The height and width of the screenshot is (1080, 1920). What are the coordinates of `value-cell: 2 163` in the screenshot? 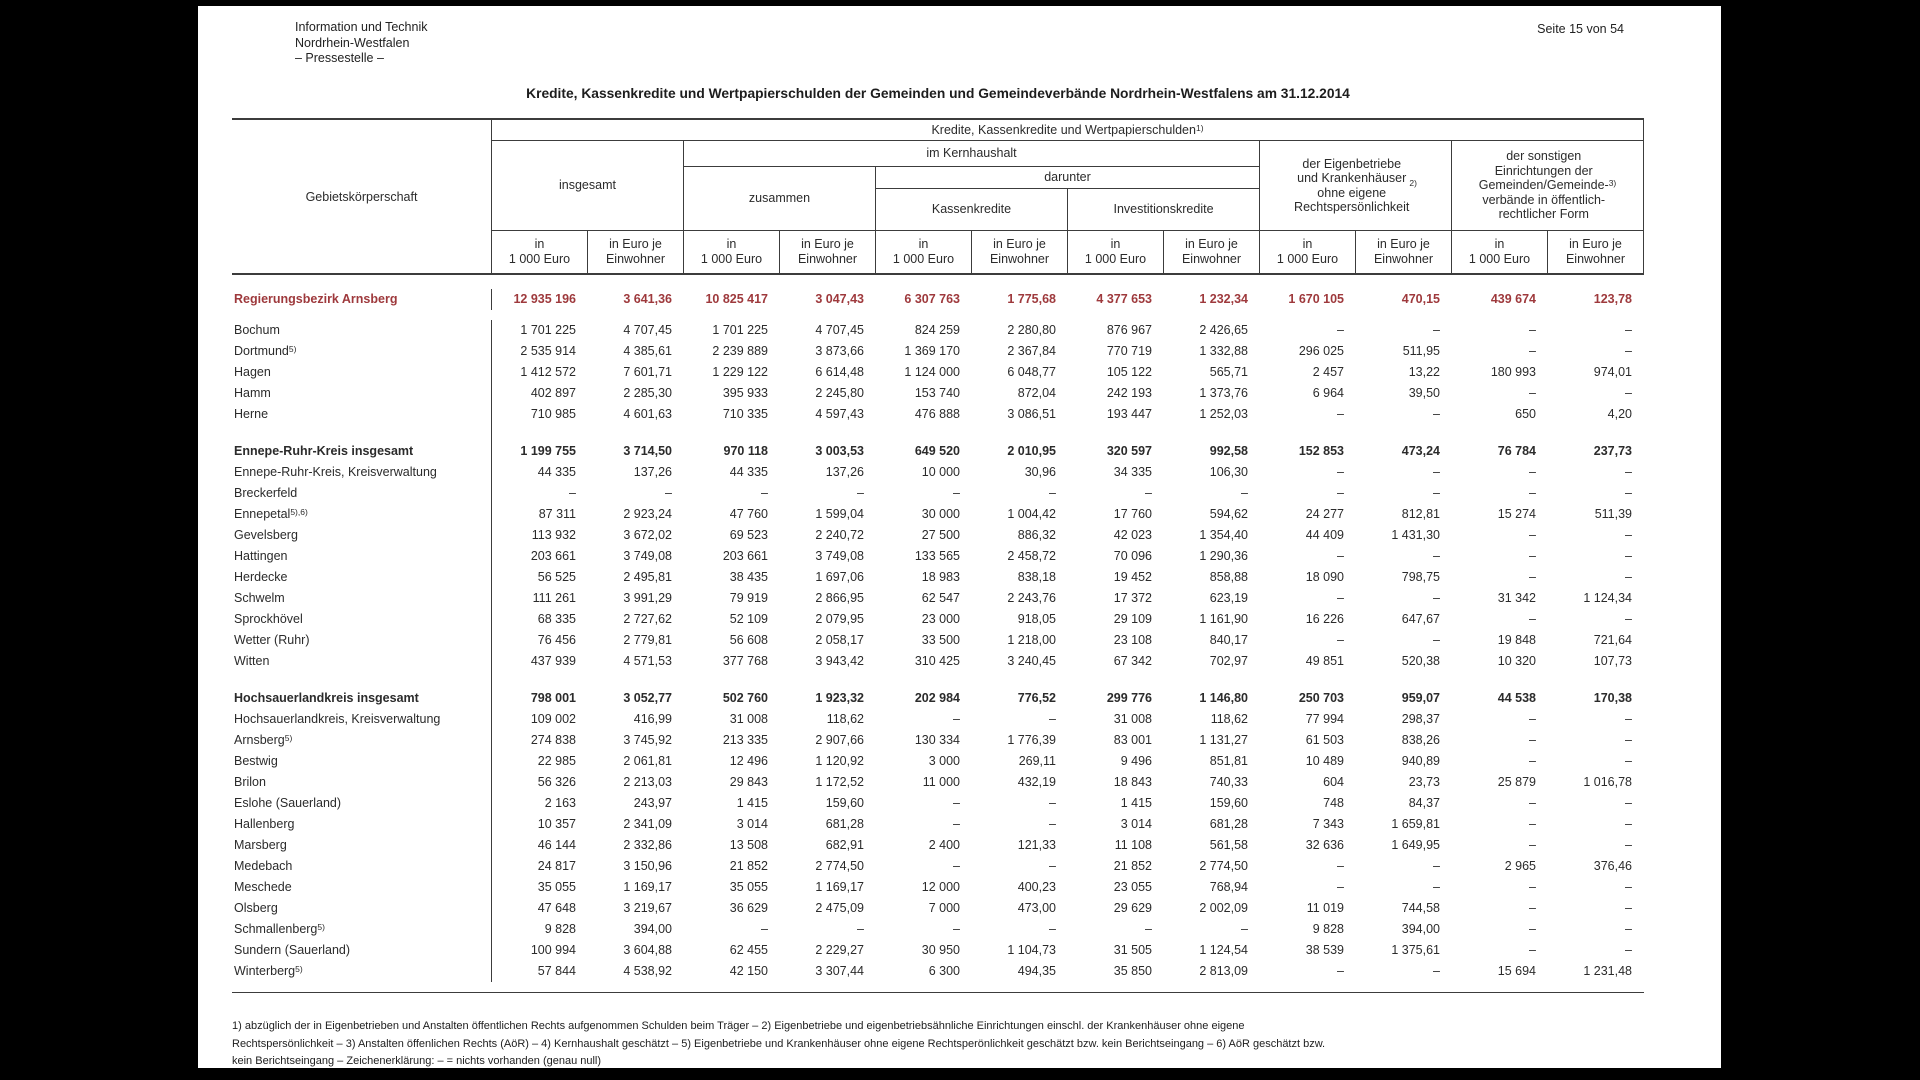 It's located at (560, 803).